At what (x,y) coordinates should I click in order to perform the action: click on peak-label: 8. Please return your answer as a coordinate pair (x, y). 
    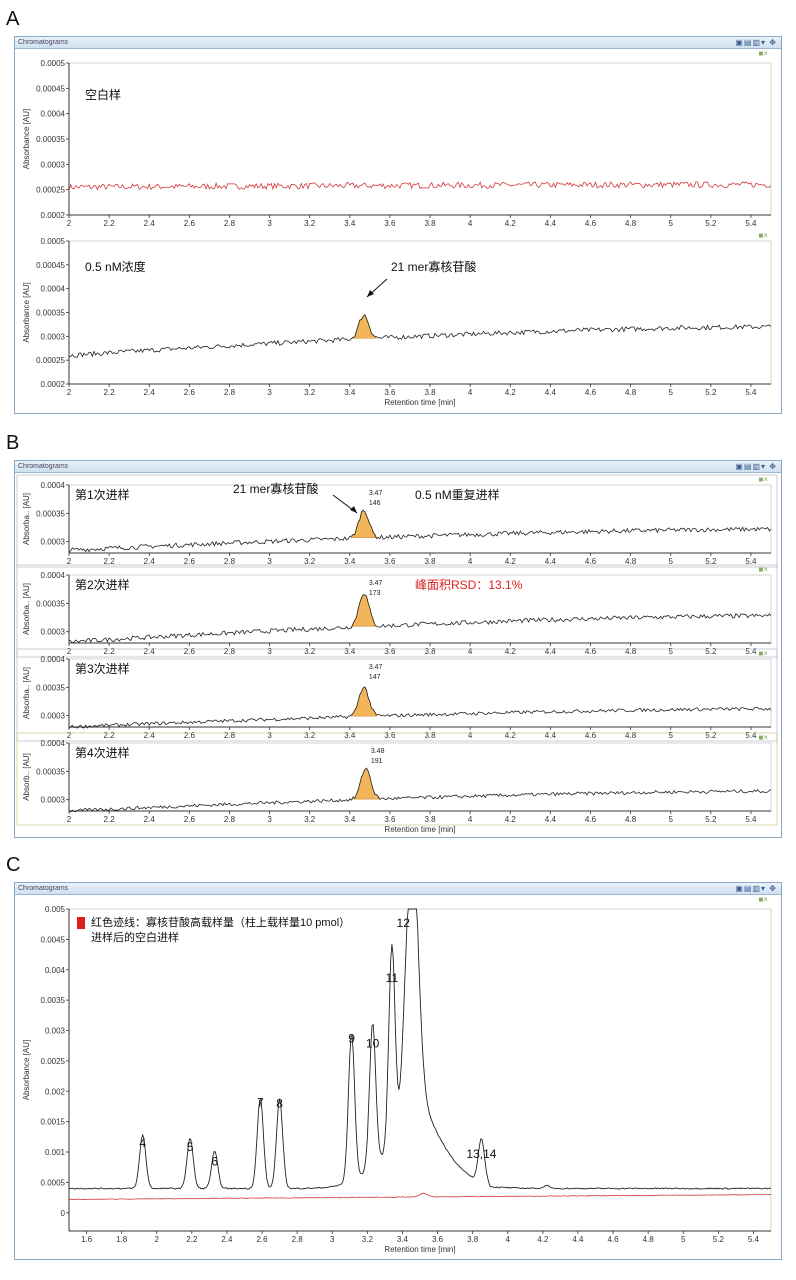
    Looking at the image, I should click on (279, 1104).